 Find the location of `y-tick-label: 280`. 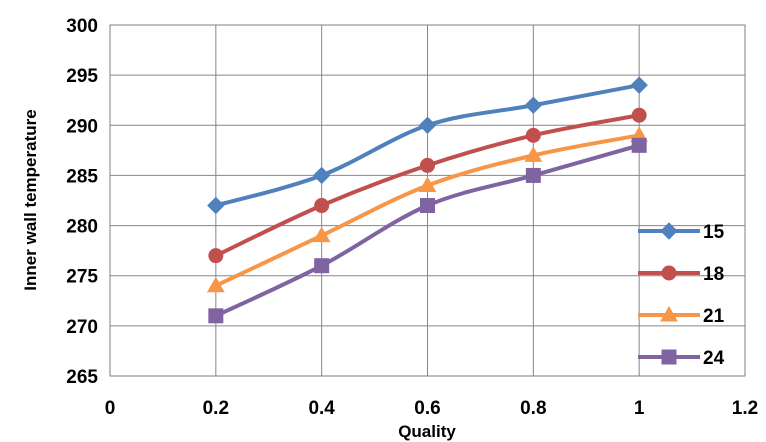

y-tick-label: 280 is located at coordinates (82, 227).